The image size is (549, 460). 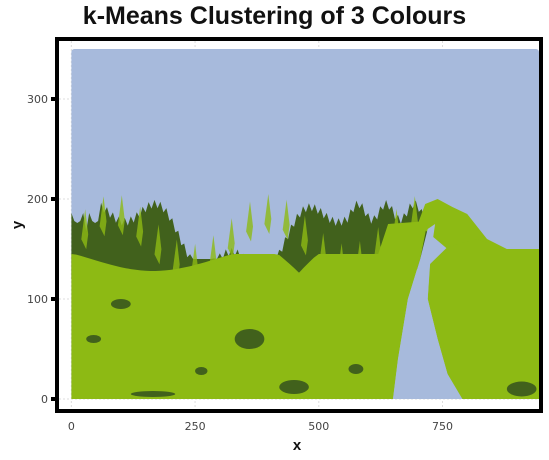 I want to click on y-axis-label: y, so click(x=17, y=224).